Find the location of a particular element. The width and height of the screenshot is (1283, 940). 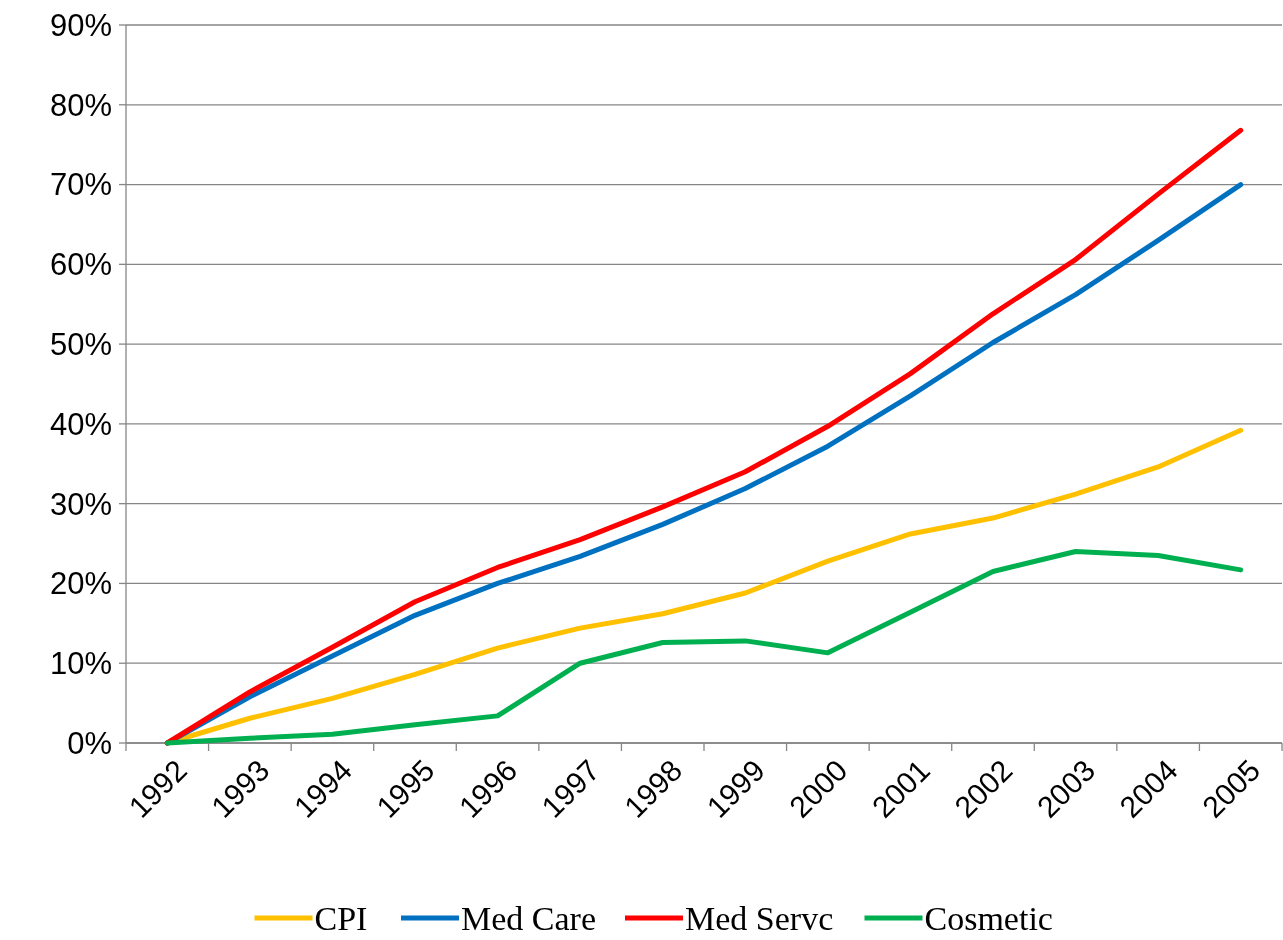

y-tick-label: 40% is located at coordinates (80, 424).